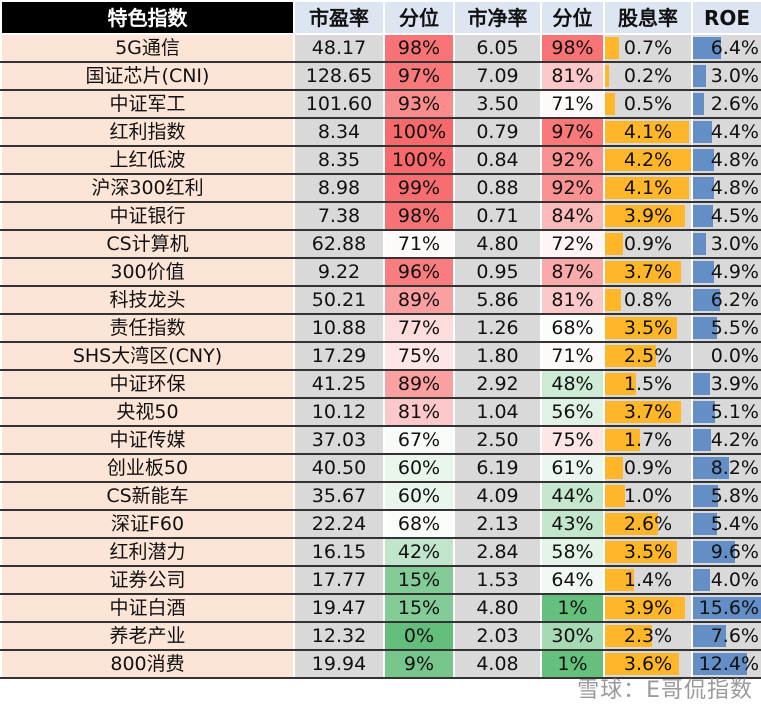 The image size is (761, 704). What do you see at coordinates (147, 664) in the screenshot?
I see `cell-index-name: 800消费` at bounding box center [147, 664].